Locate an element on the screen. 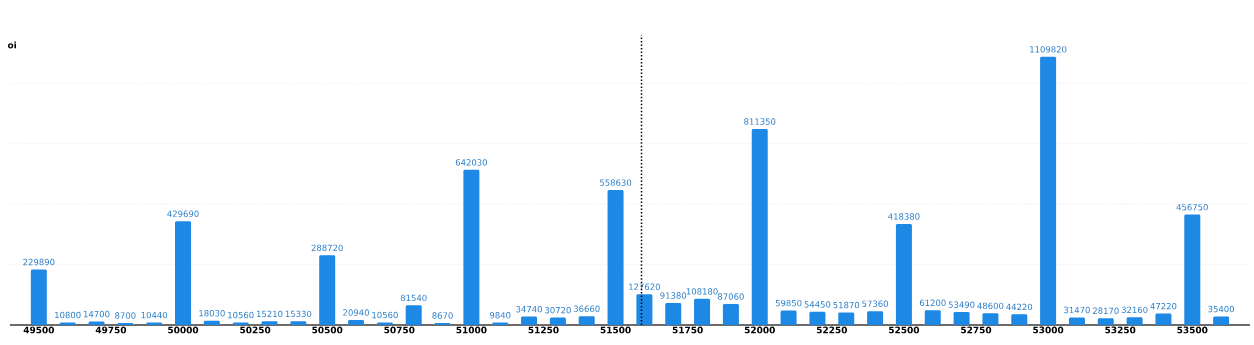 This screenshot has height=345, width=1254. x-tick-label: 50500 is located at coordinates (327, 330).